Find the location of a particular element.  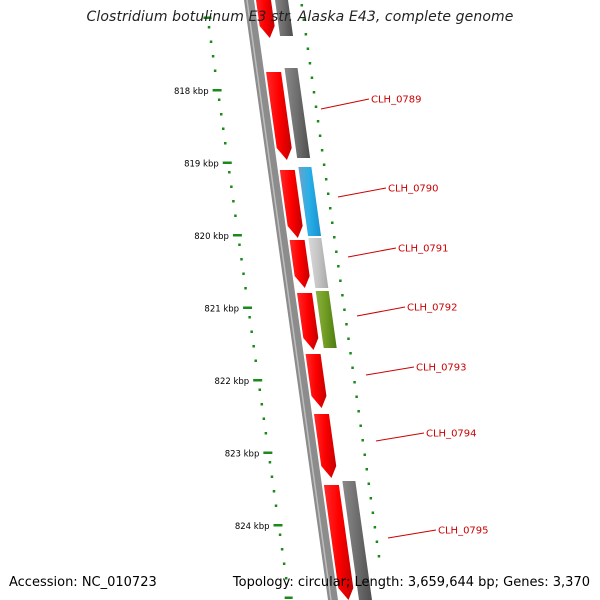

gene-label-clh-0789: CLH_0789 is located at coordinates (396, 100).